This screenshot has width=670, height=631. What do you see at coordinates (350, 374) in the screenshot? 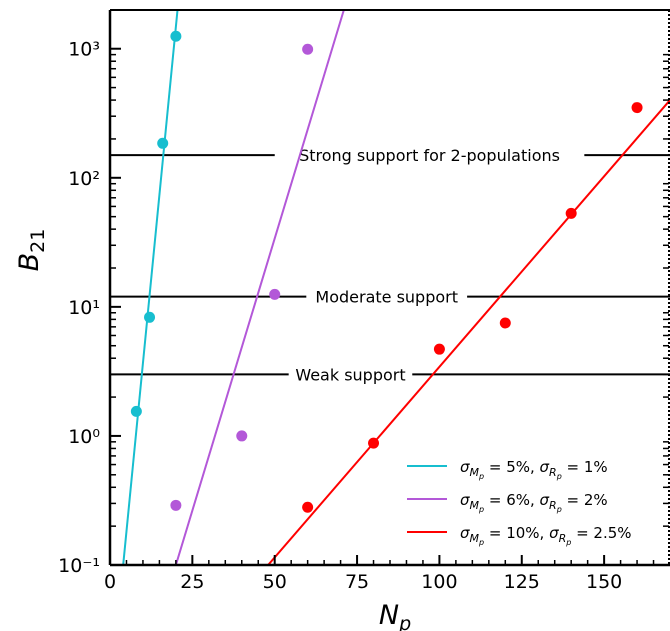
I see `threshold-label: Weak support` at bounding box center [350, 374].